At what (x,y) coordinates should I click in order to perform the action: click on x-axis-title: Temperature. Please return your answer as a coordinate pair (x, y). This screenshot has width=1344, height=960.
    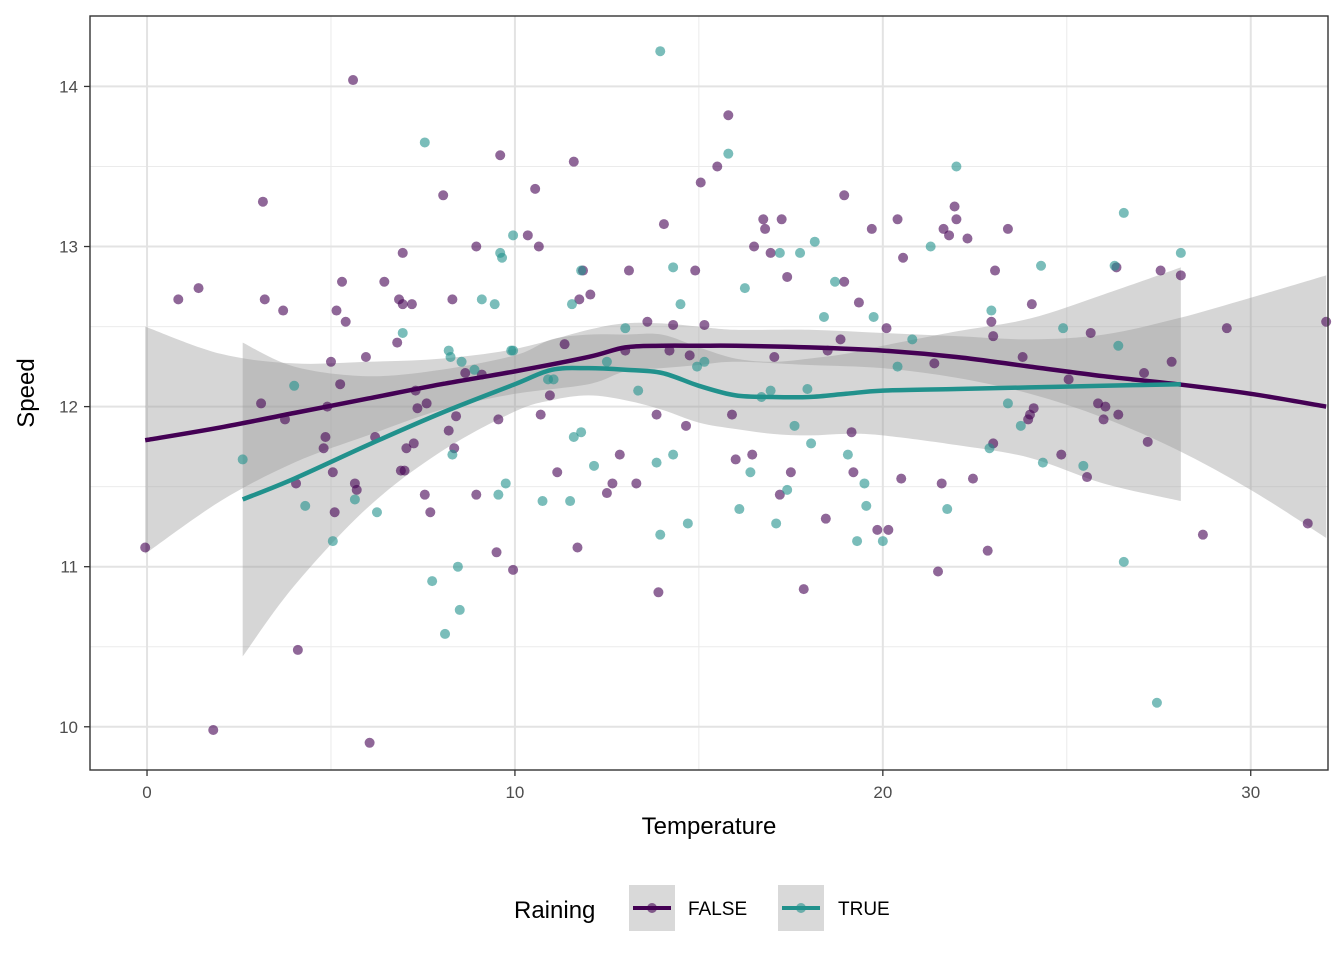
    Looking at the image, I should click on (709, 826).